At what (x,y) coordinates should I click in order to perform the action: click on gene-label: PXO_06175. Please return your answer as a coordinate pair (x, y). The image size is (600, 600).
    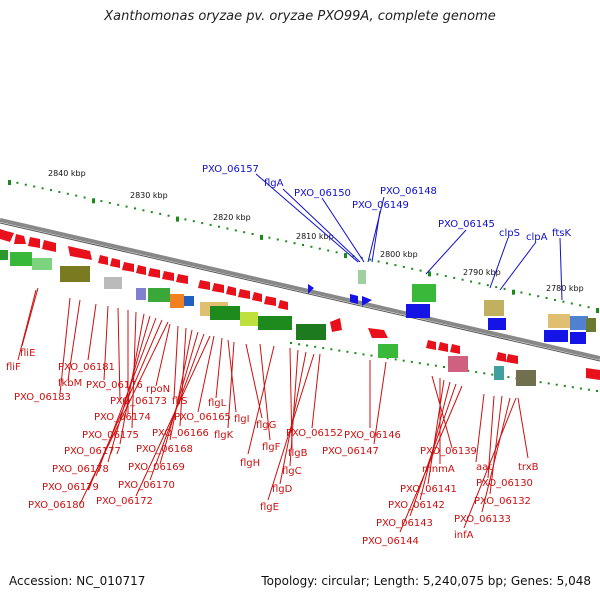
    Looking at the image, I should click on (110, 435).